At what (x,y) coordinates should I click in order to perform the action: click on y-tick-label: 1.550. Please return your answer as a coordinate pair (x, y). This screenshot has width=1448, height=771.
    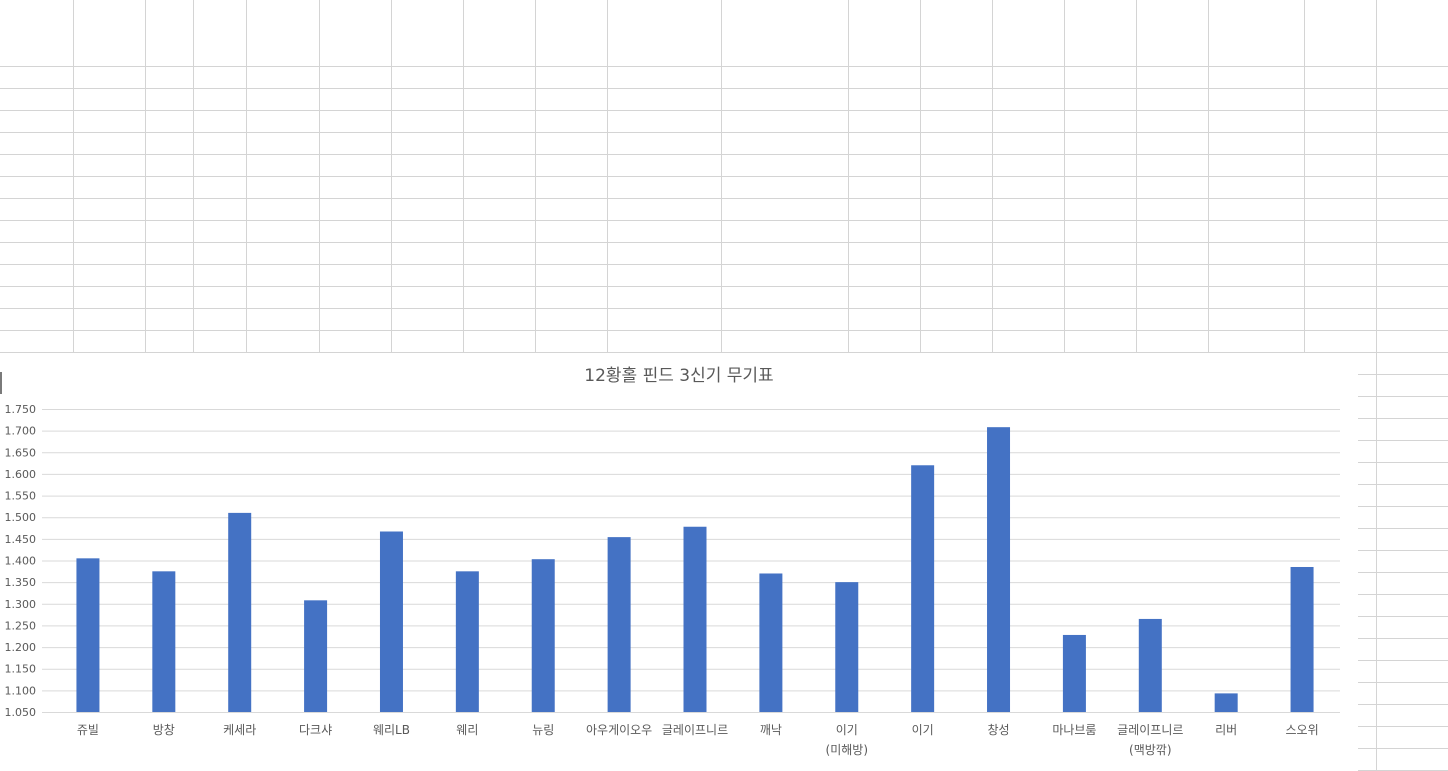
    Looking at the image, I should click on (21, 496).